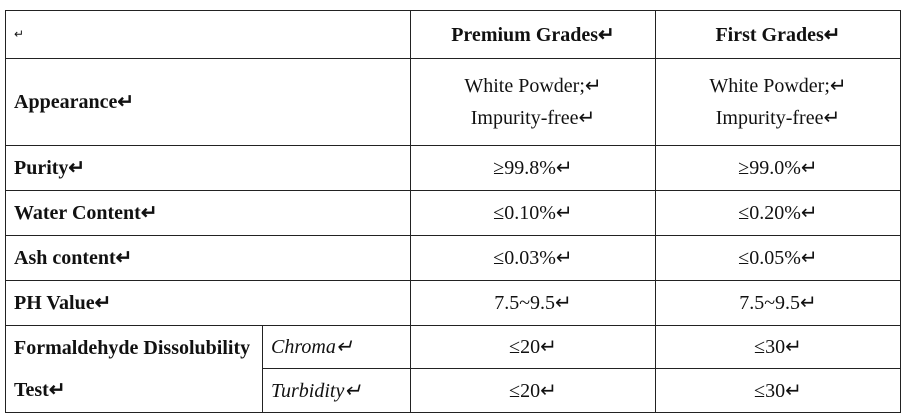  I want to click on cell: ≤0.05%↵, so click(778, 258).